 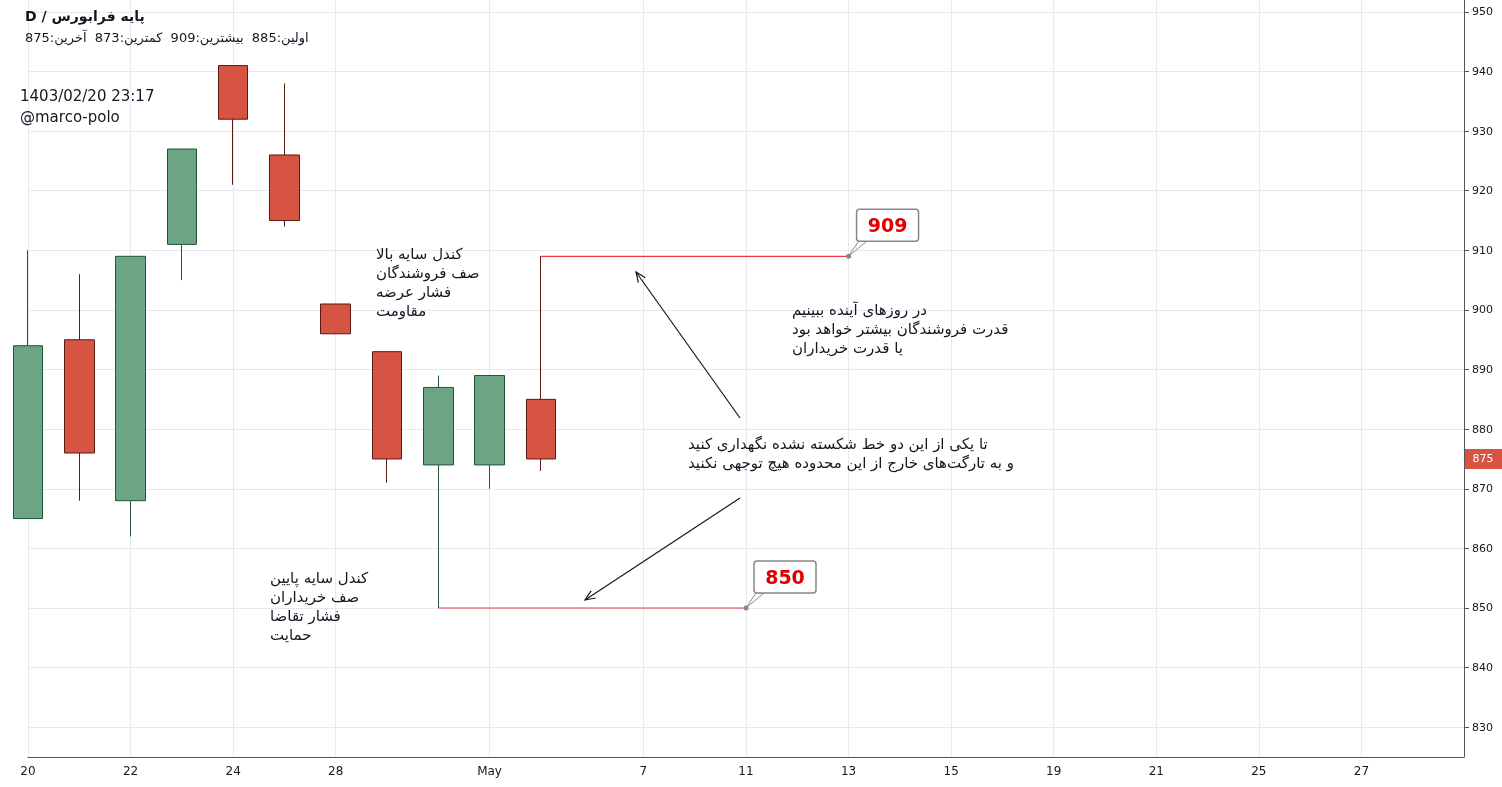 What do you see at coordinates (1482, 489) in the screenshot?
I see `y-tick-label: 870` at bounding box center [1482, 489].